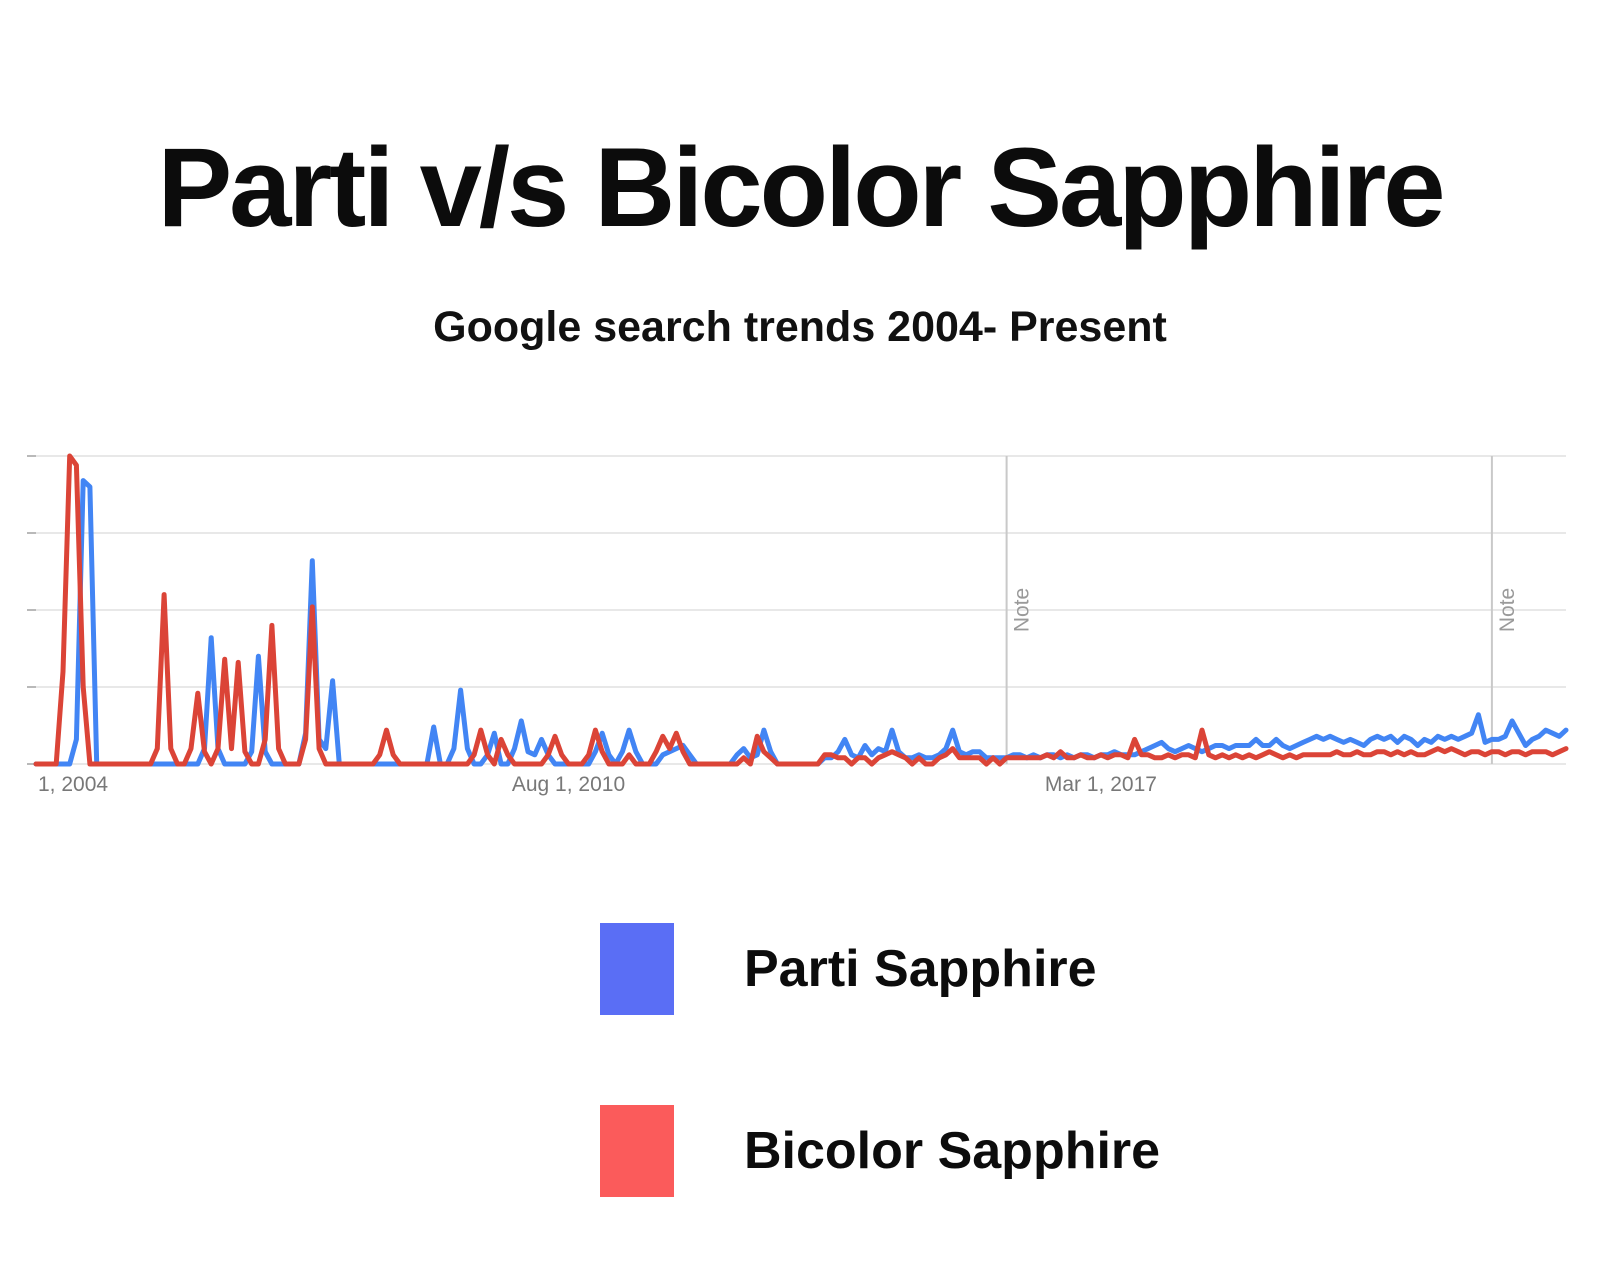 The image size is (1600, 1280). I want to click on parti-sapphire-swatch, so click(637, 969).